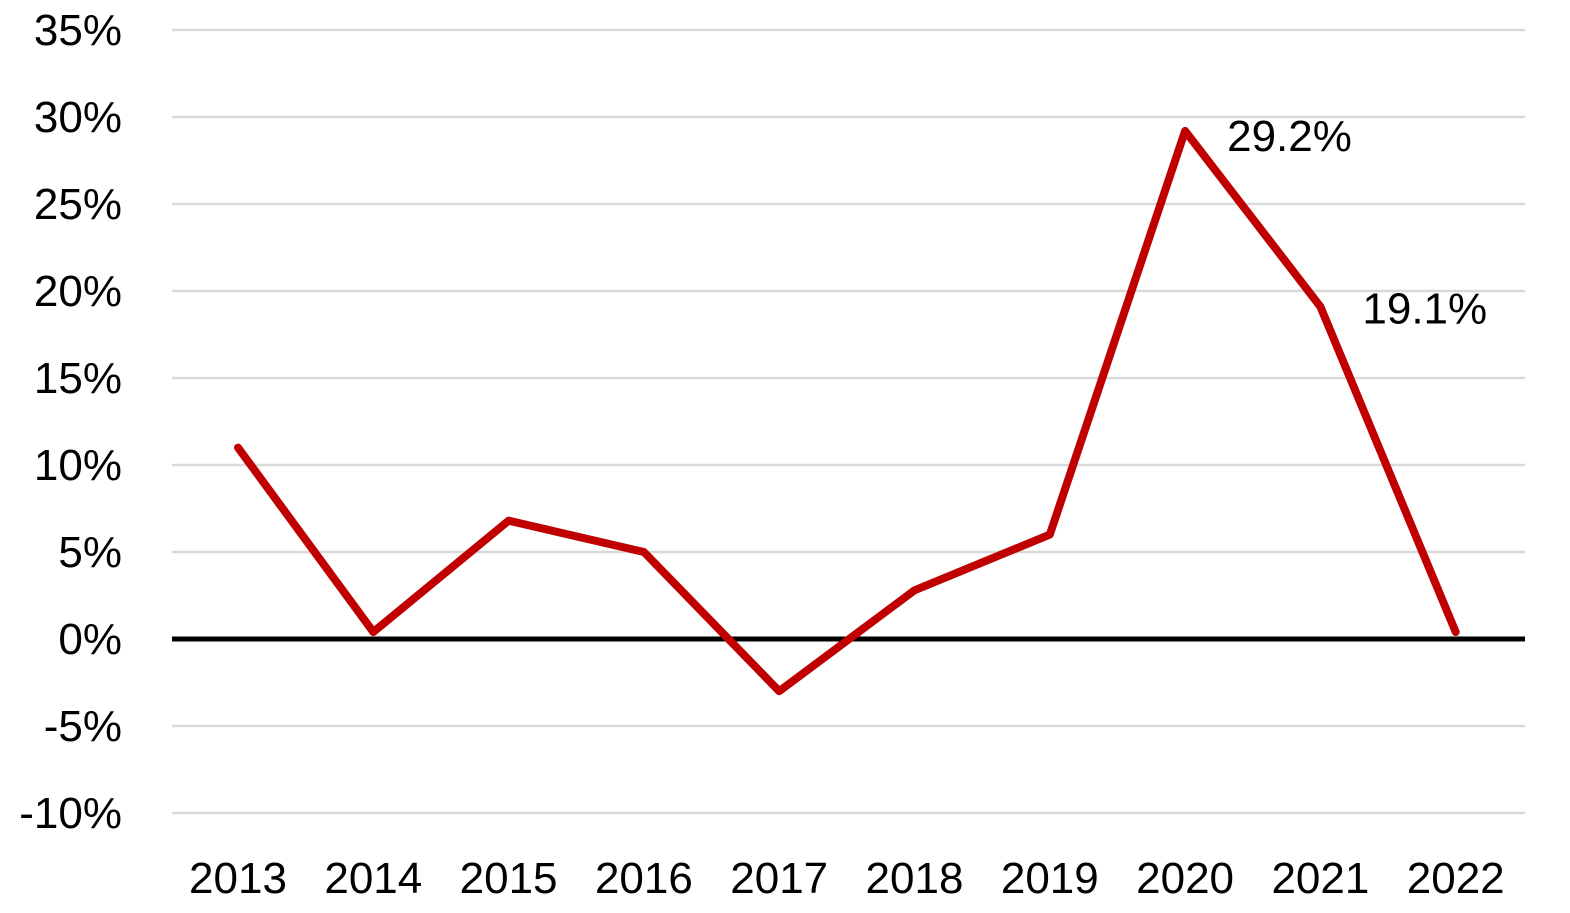 This screenshot has width=1570, height=913. What do you see at coordinates (509, 878) in the screenshot?
I see `x-tick-label: 2015` at bounding box center [509, 878].